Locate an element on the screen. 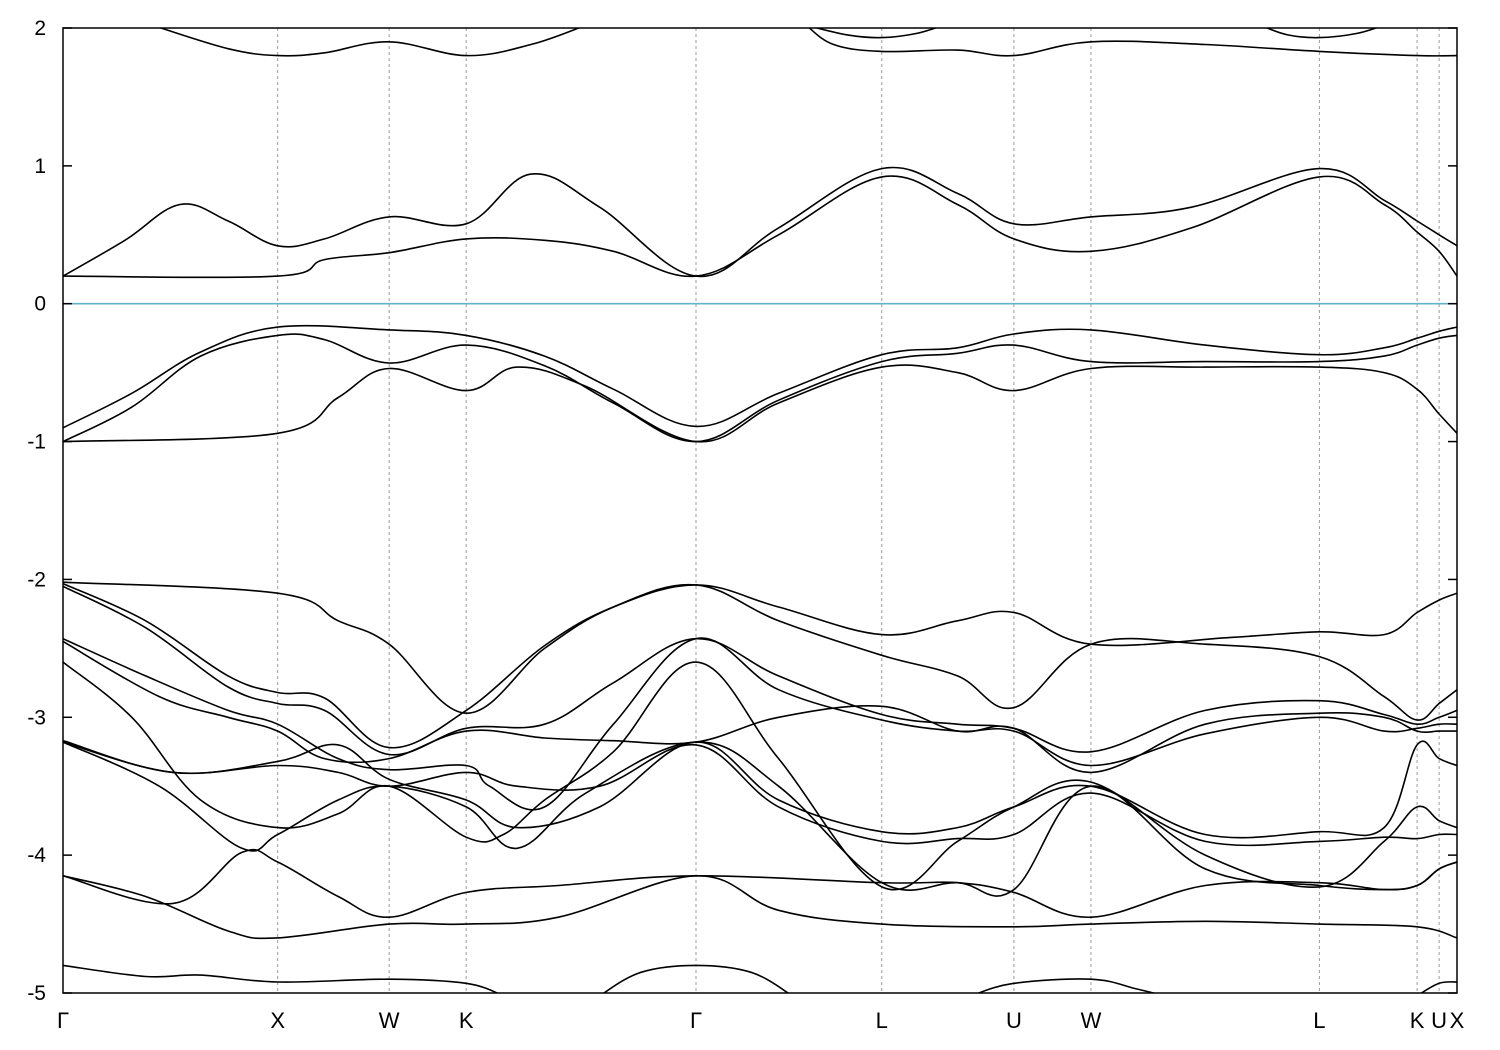 Image resolution: width=1500 pixels, height=1050 pixels. y-tick-label-3: -1 is located at coordinates (36, 442).